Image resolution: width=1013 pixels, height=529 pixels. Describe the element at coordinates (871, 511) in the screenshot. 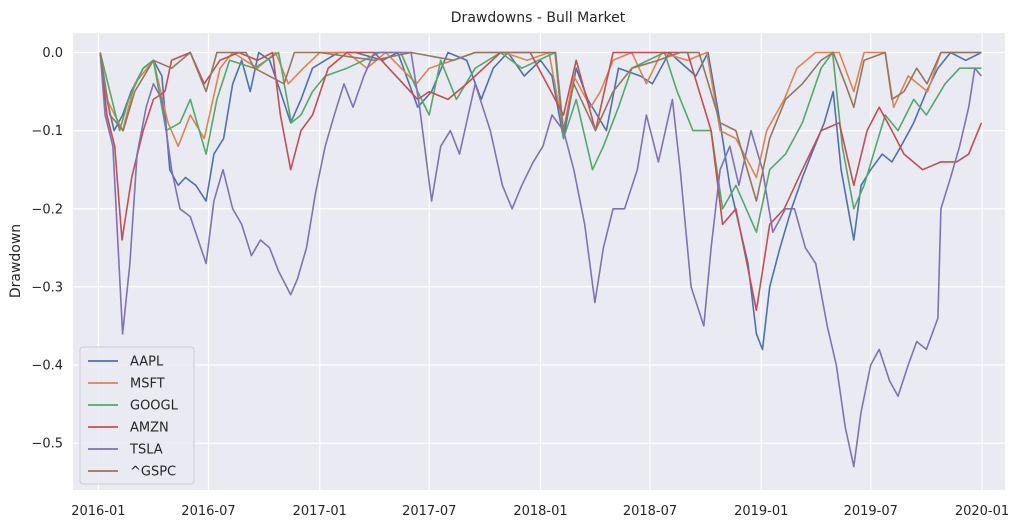

I see `x-tick-label: 2019-07` at that location.